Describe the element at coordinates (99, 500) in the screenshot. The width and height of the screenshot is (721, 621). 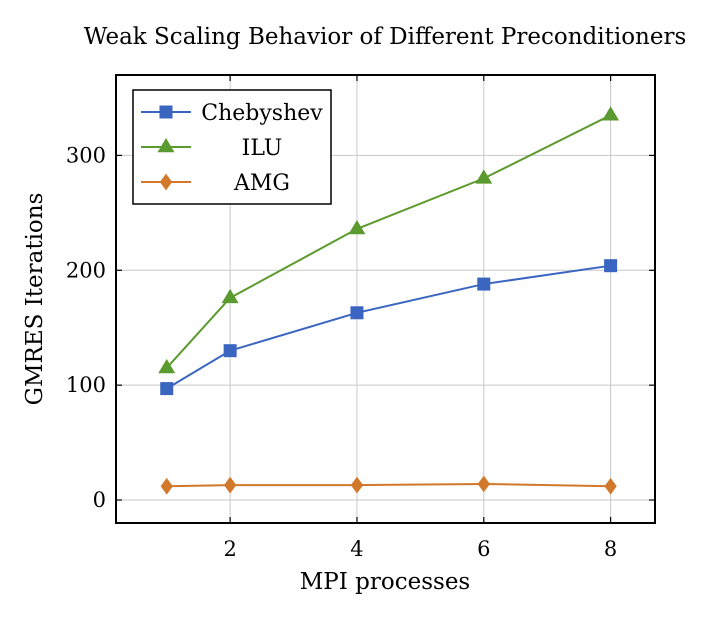
I see `y-tick-label: 0` at that location.